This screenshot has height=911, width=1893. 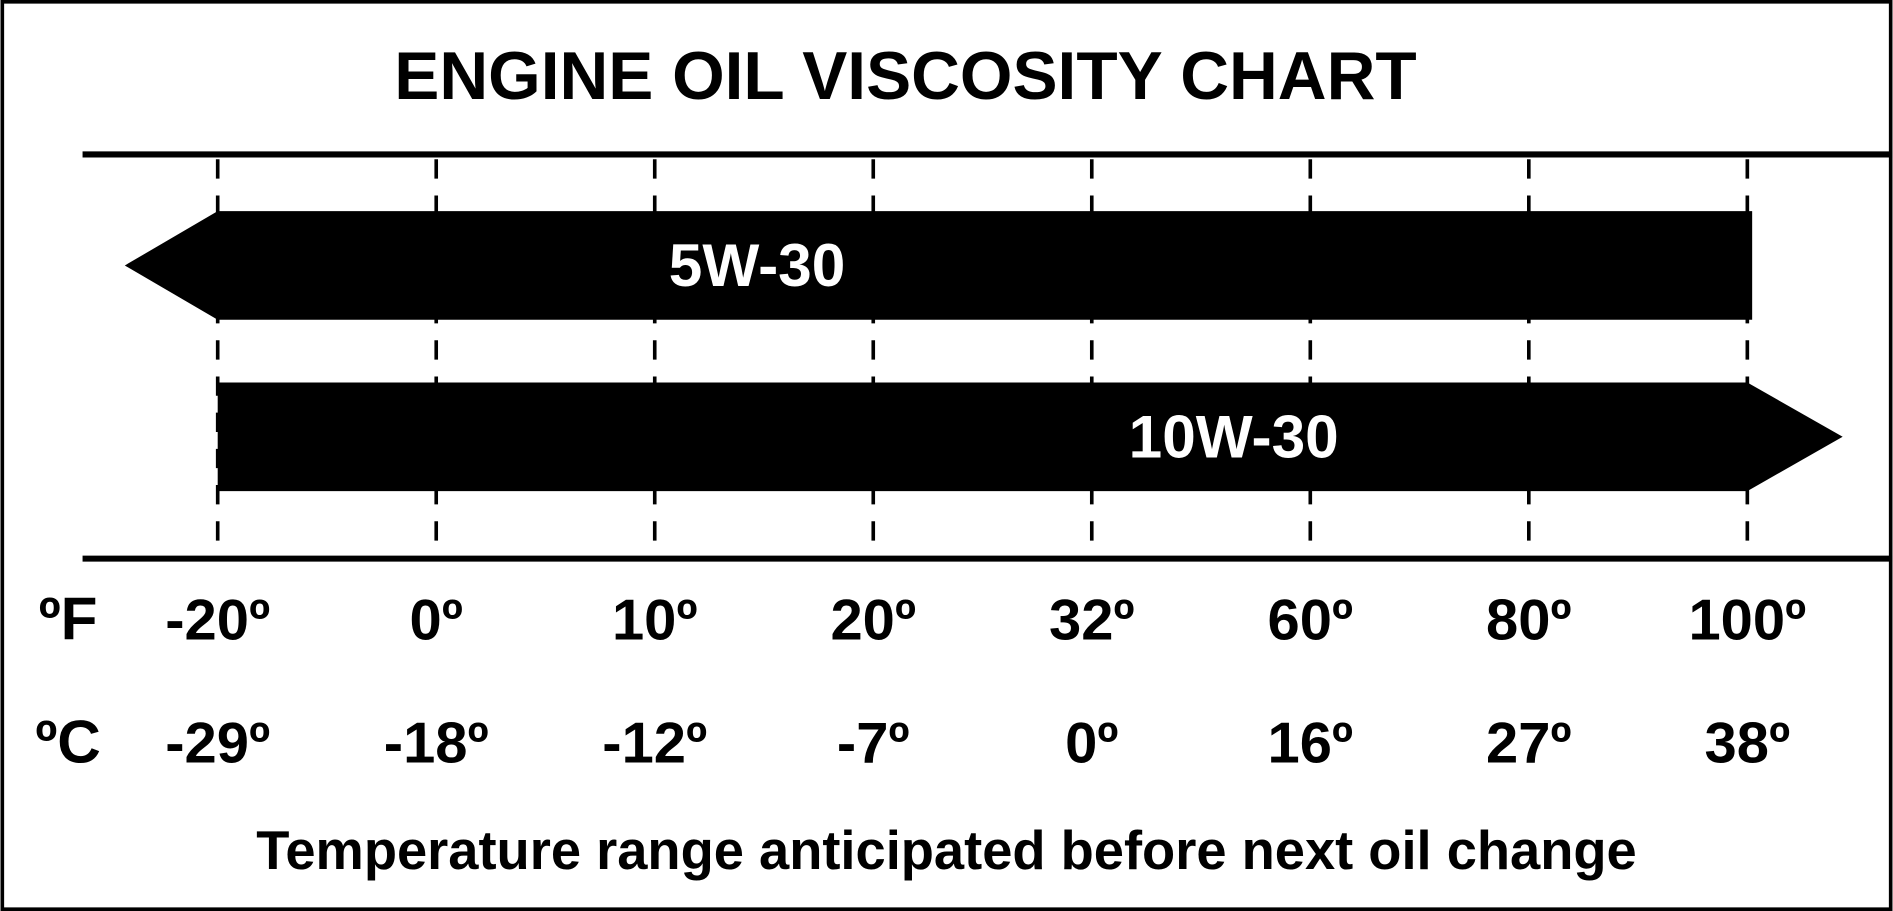 What do you see at coordinates (873, 621) in the screenshot?
I see `tick-label-f: 20º` at bounding box center [873, 621].